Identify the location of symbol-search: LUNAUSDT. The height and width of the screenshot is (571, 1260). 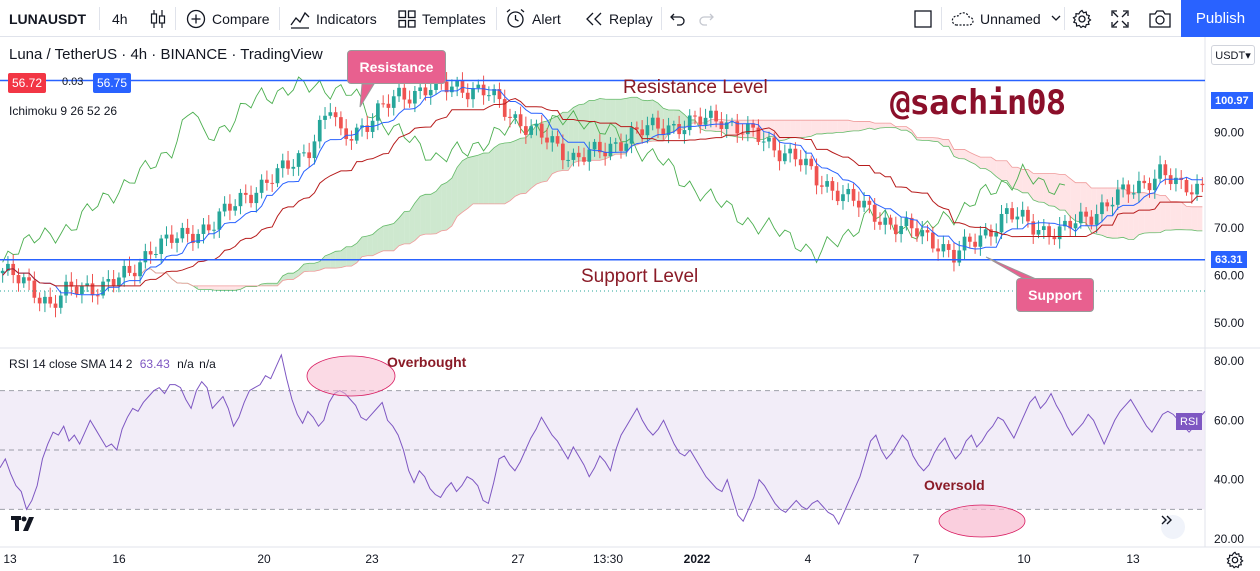
(47, 18).